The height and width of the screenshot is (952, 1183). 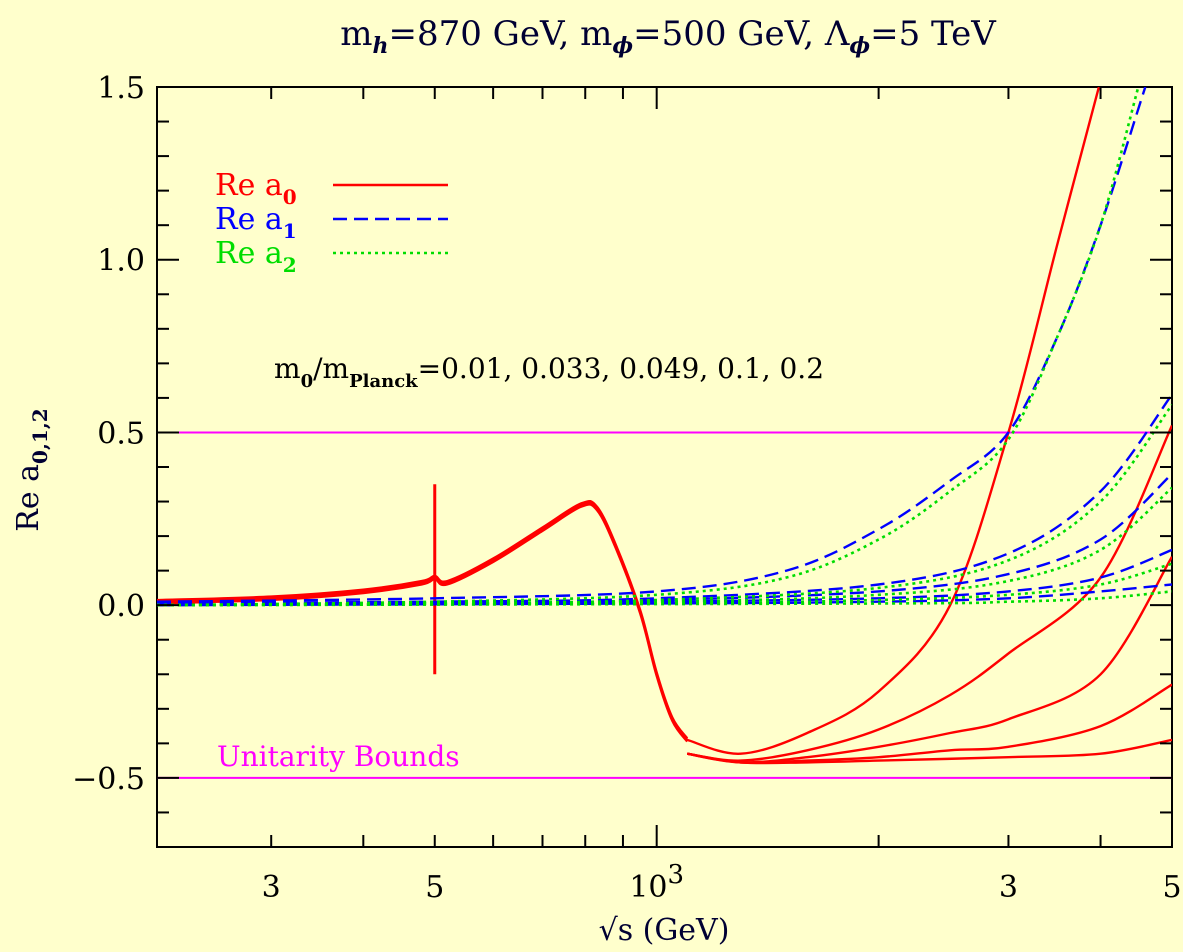 I want to click on title-text: mh=870 GeV, mϕ=500 GeV, Λϕ=5 TeV, so click(x=668, y=36).